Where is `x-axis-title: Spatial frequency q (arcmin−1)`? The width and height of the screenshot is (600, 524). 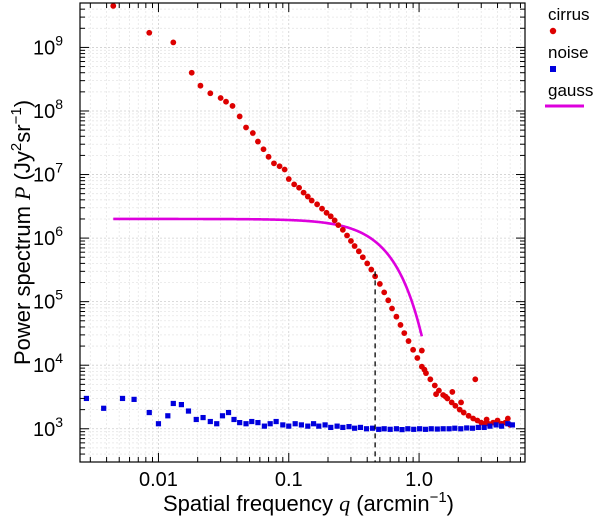 x-axis-title: Spatial frequency q (arcmin−1) is located at coordinates (308, 502).